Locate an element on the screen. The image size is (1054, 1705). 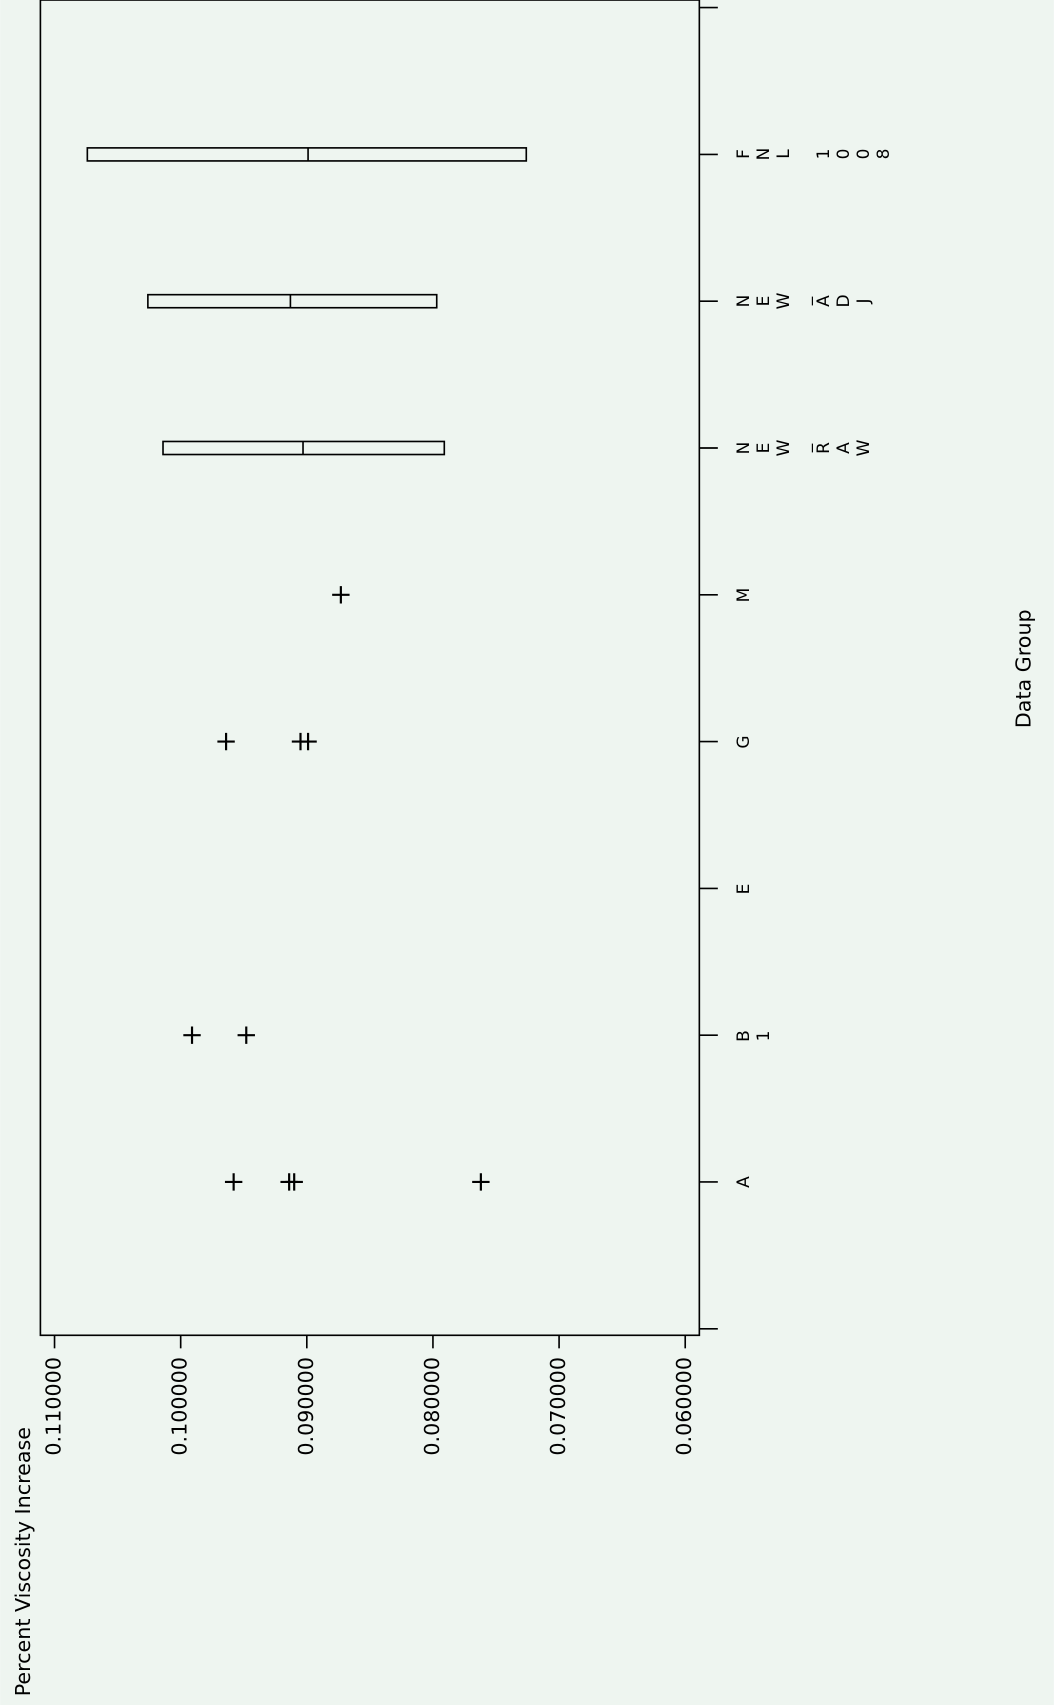
y-tick-label: A is located at coordinates (744, 1182).